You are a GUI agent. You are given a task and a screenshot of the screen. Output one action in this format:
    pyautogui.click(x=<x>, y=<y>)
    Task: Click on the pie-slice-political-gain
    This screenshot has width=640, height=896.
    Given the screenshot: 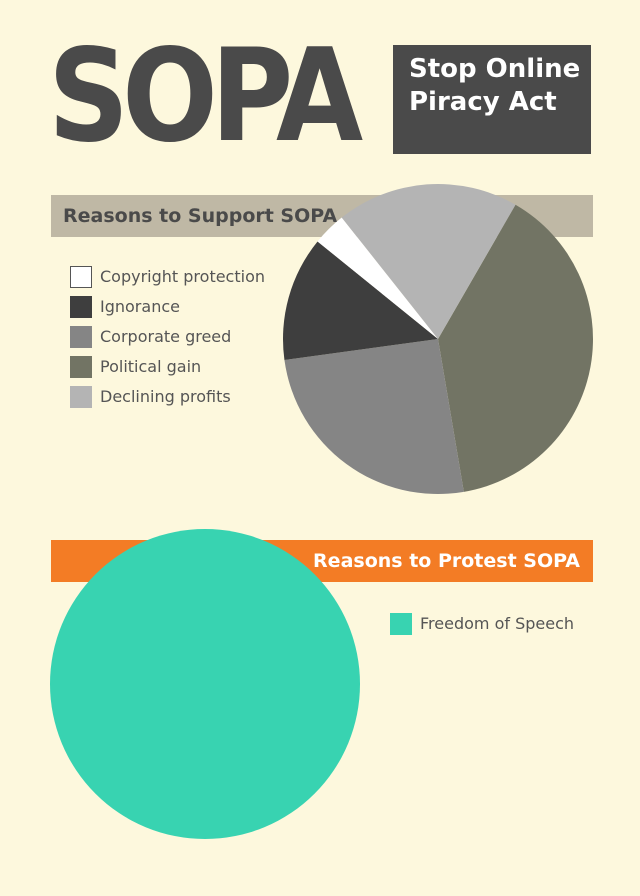 What is the action you would take?
    pyautogui.click(x=515, y=348)
    